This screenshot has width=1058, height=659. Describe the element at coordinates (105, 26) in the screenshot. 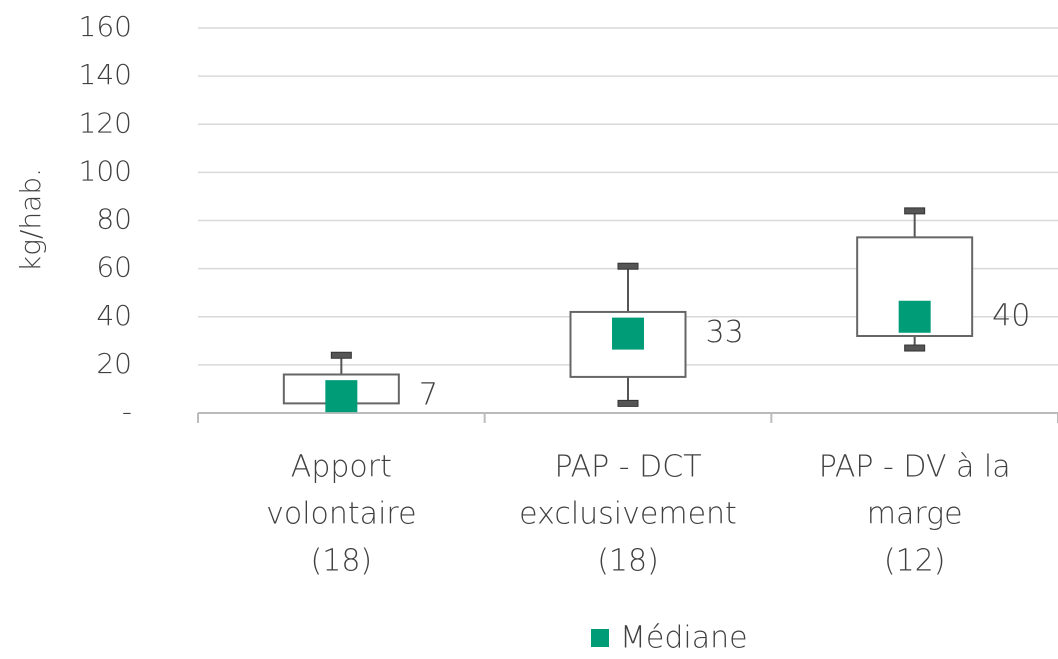

I see `y-tick-label: 160` at that location.